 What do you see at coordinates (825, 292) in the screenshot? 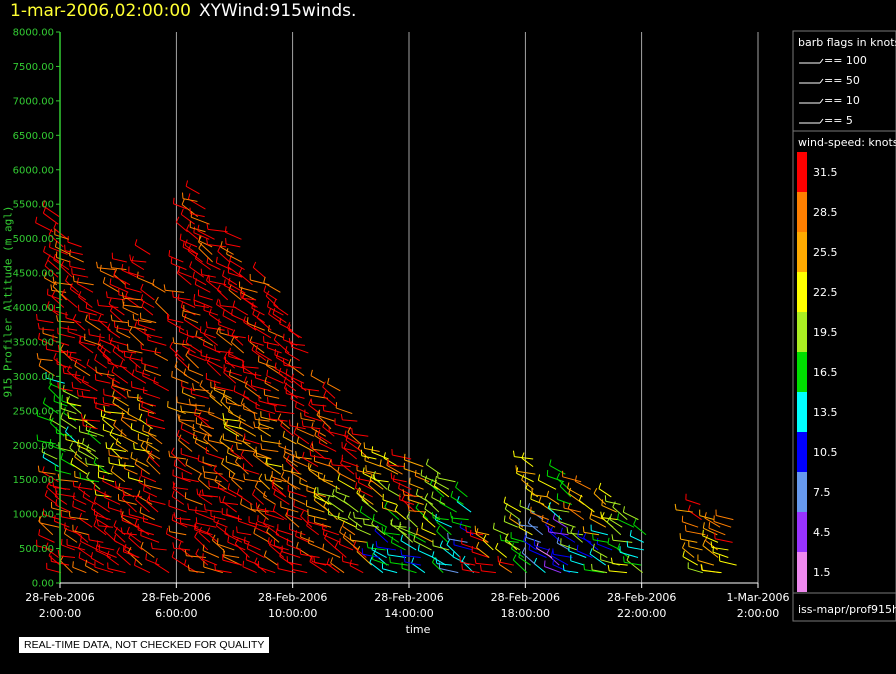
I see `speed-legend-label: 22.5` at bounding box center [825, 292].